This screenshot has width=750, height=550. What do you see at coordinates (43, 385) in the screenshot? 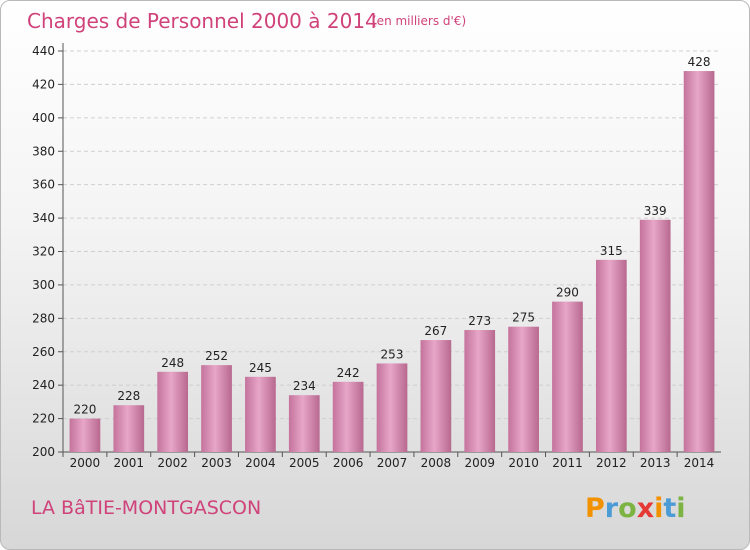
I see `y-tick-label: 240` at bounding box center [43, 385].